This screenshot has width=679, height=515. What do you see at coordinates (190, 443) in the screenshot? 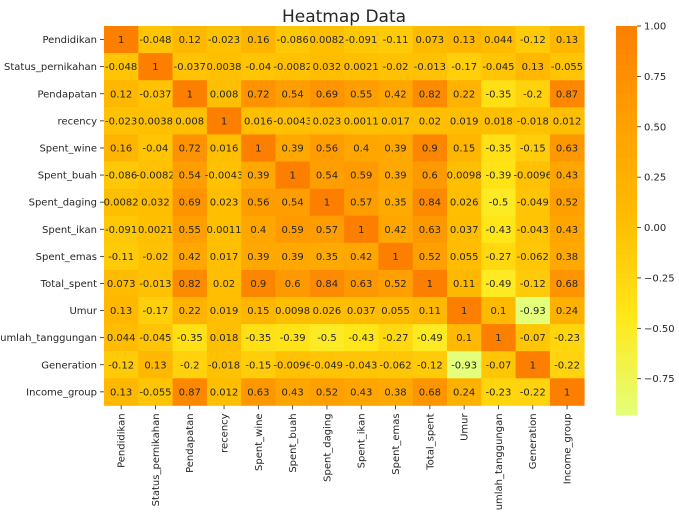
I see `column-label-pendapatan: Pendapatan` at bounding box center [190, 443].